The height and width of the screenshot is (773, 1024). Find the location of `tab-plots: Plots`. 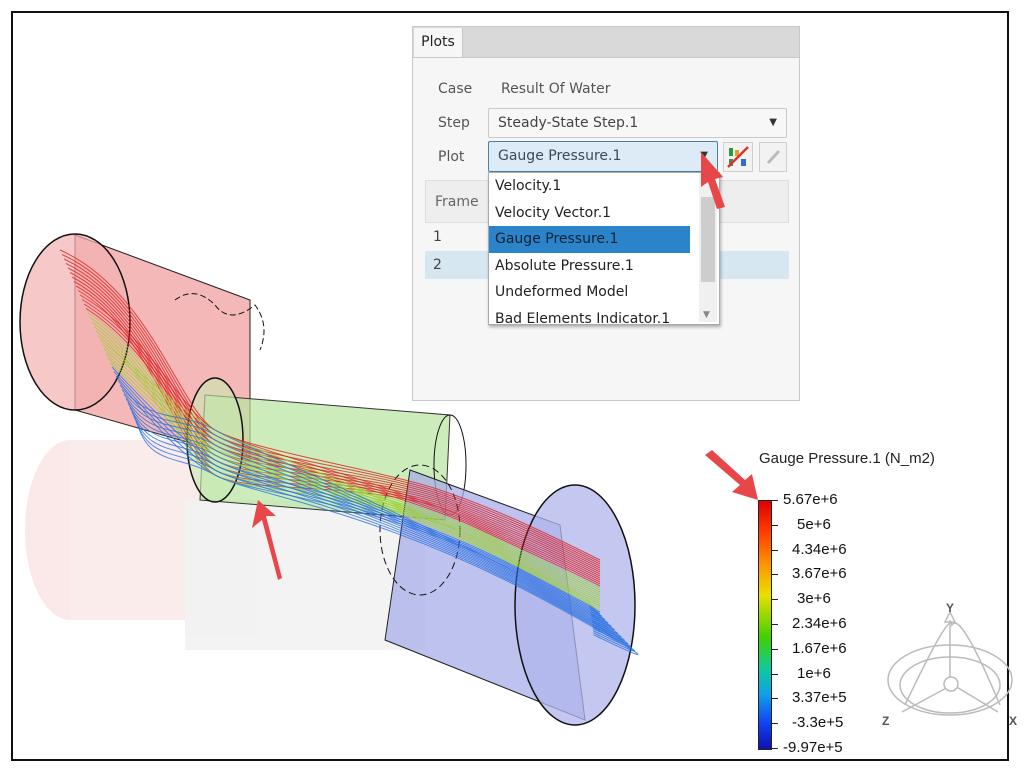

tab-plots: Plots is located at coordinates (438, 42).